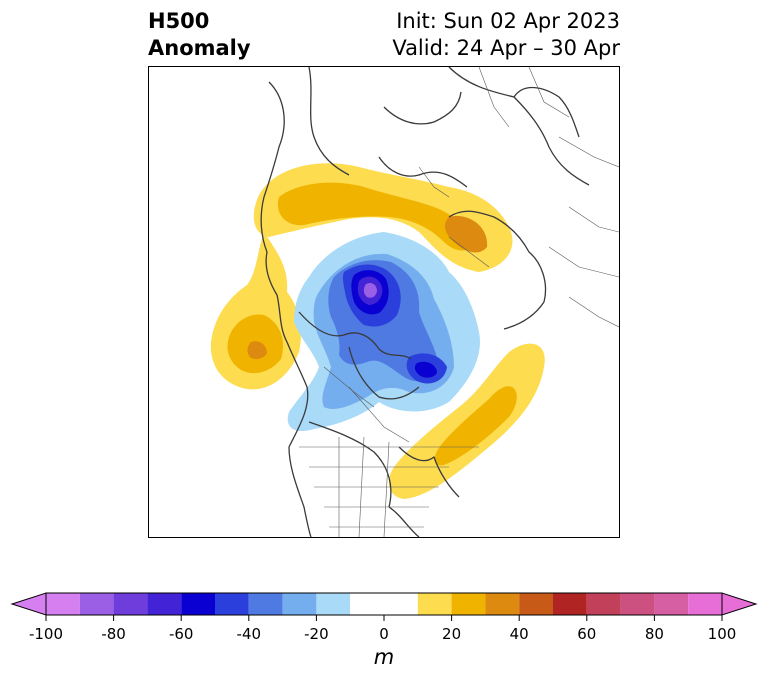  What do you see at coordinates (113, 634) in the screenshot?
I see `colorbar-tick-label: -80` at bounding box center [113, 634].